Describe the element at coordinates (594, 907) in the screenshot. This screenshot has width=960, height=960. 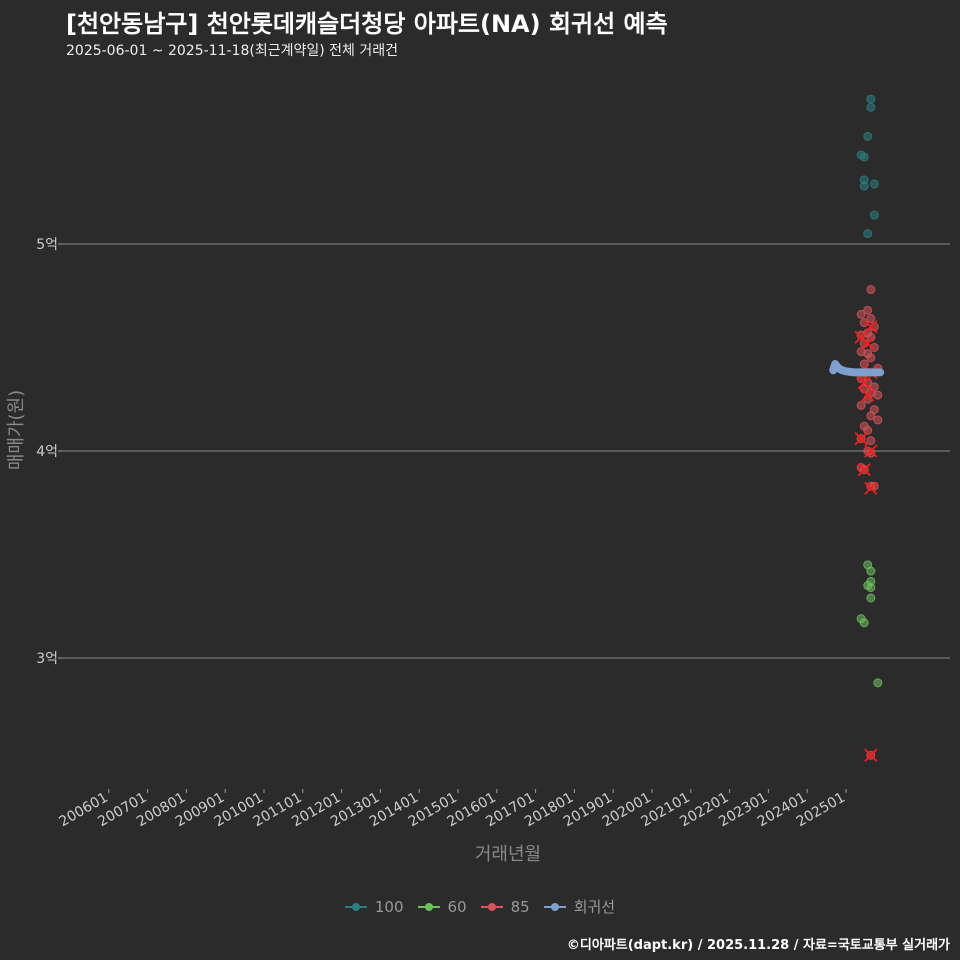
I see `legend-label: 회귀선` at that location.